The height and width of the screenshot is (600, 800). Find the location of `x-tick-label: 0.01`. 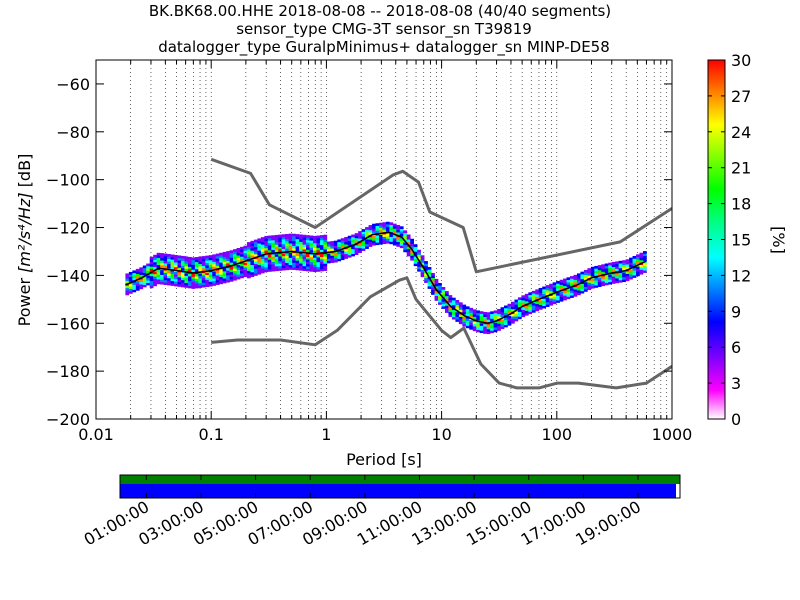

x-tick-label: 0.01 is located at coordinates (96, 434).